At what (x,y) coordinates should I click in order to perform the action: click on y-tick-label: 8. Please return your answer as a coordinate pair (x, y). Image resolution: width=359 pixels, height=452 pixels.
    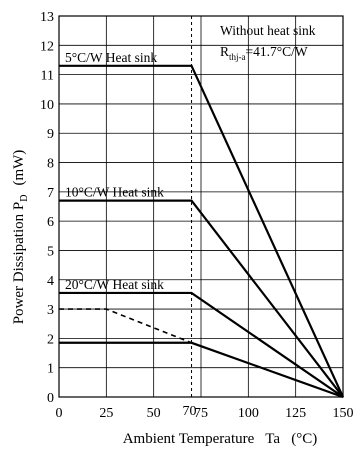
    Looking at the image, I should click on (50, 164).